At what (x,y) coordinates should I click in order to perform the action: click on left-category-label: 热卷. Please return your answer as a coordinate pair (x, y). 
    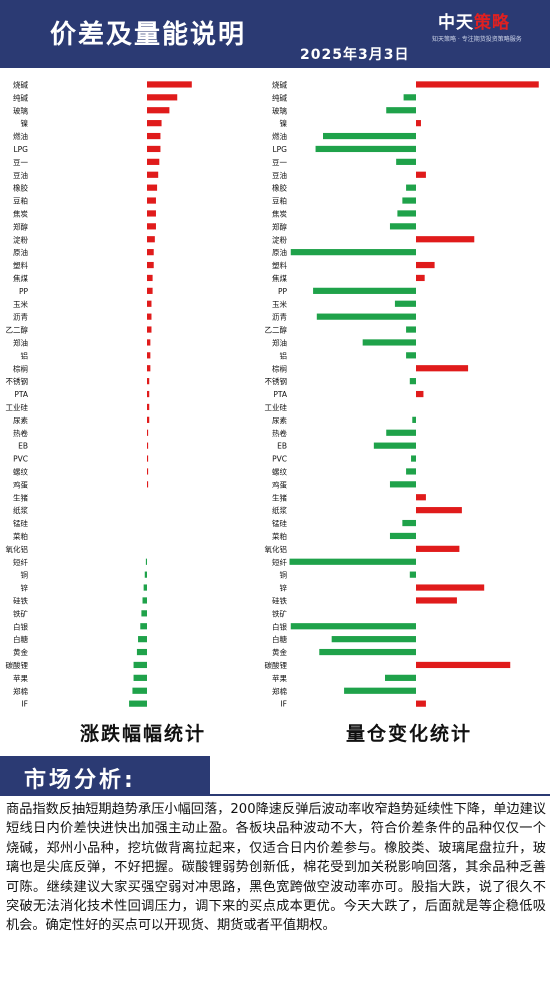
    Looking at the image, I should click on (20, 433).